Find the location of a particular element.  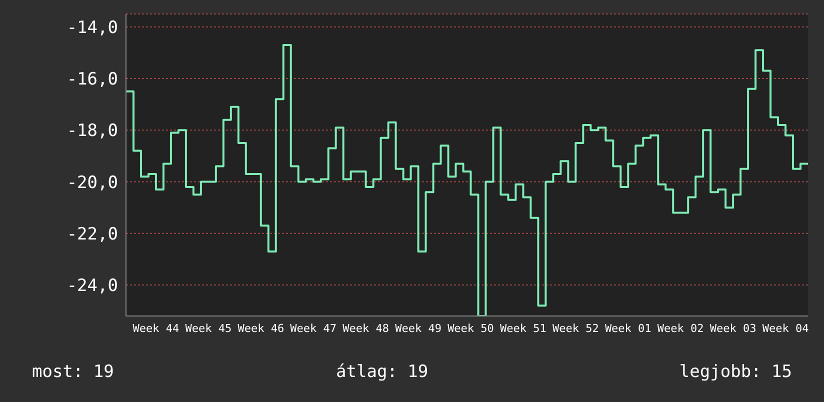

x-tick-label: Week 46 is located at coordinates (261, 328).